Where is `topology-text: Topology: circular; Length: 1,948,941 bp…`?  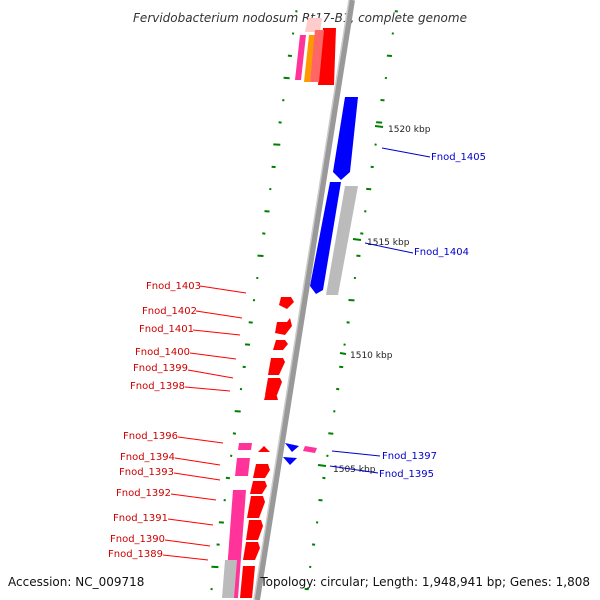
topology-text: Topology: circular; Length: 1,948,941 bp… is located at coordinates (424, 582).